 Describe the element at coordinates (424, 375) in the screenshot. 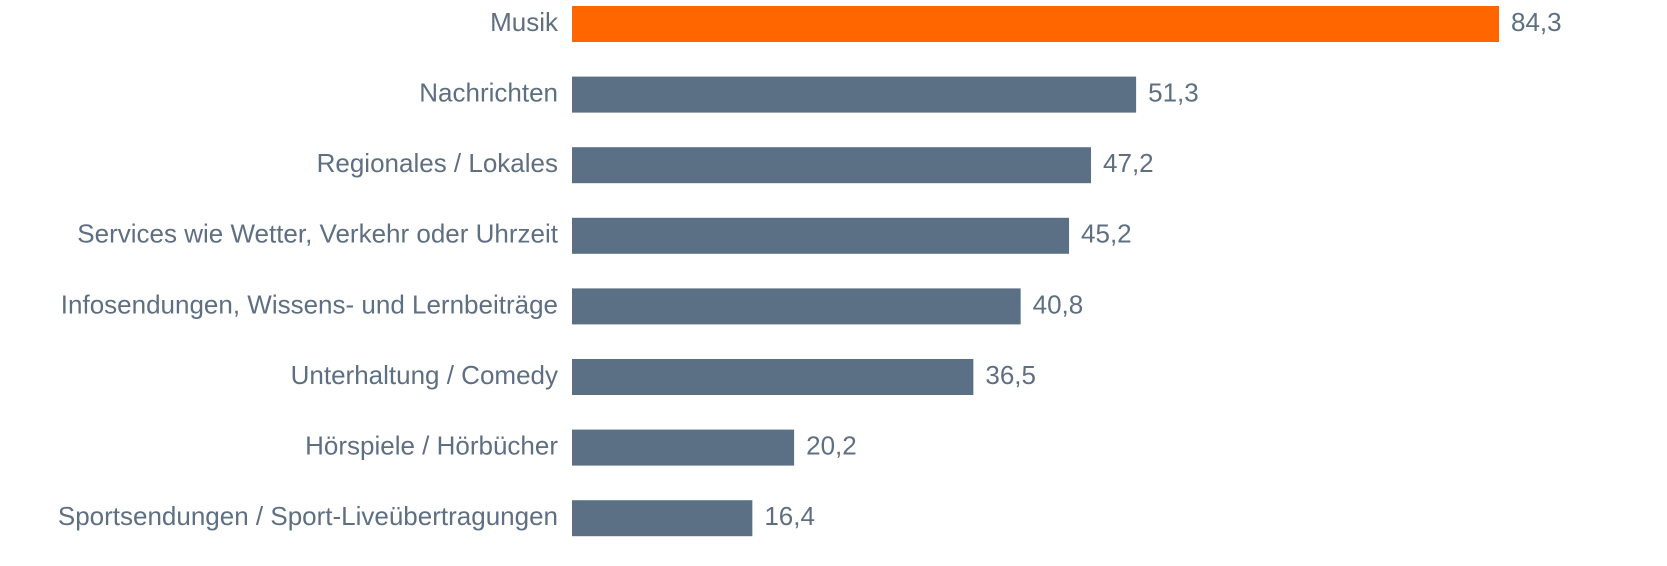

I see `category-label: Unterhaltung / Comedy` at that location.